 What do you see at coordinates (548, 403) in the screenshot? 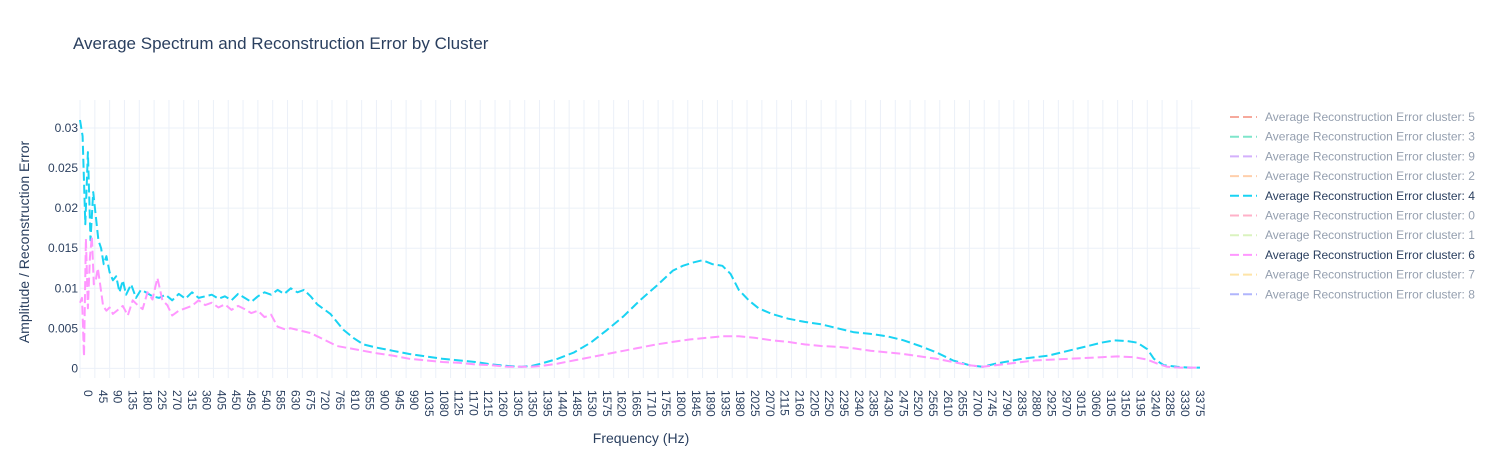
I see `x-tick-label: 1395` at bounding box center [548, 403].